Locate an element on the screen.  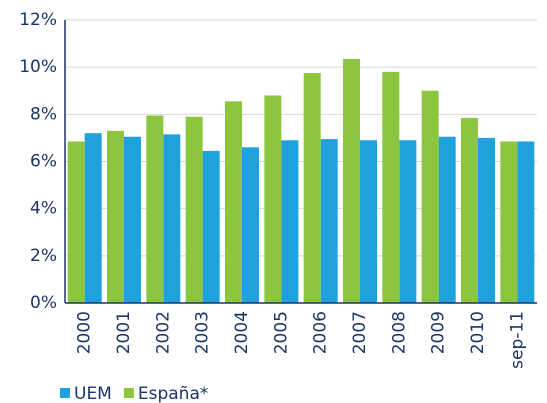
x-tick-label: 2007 is located at coordinates (360, 332).